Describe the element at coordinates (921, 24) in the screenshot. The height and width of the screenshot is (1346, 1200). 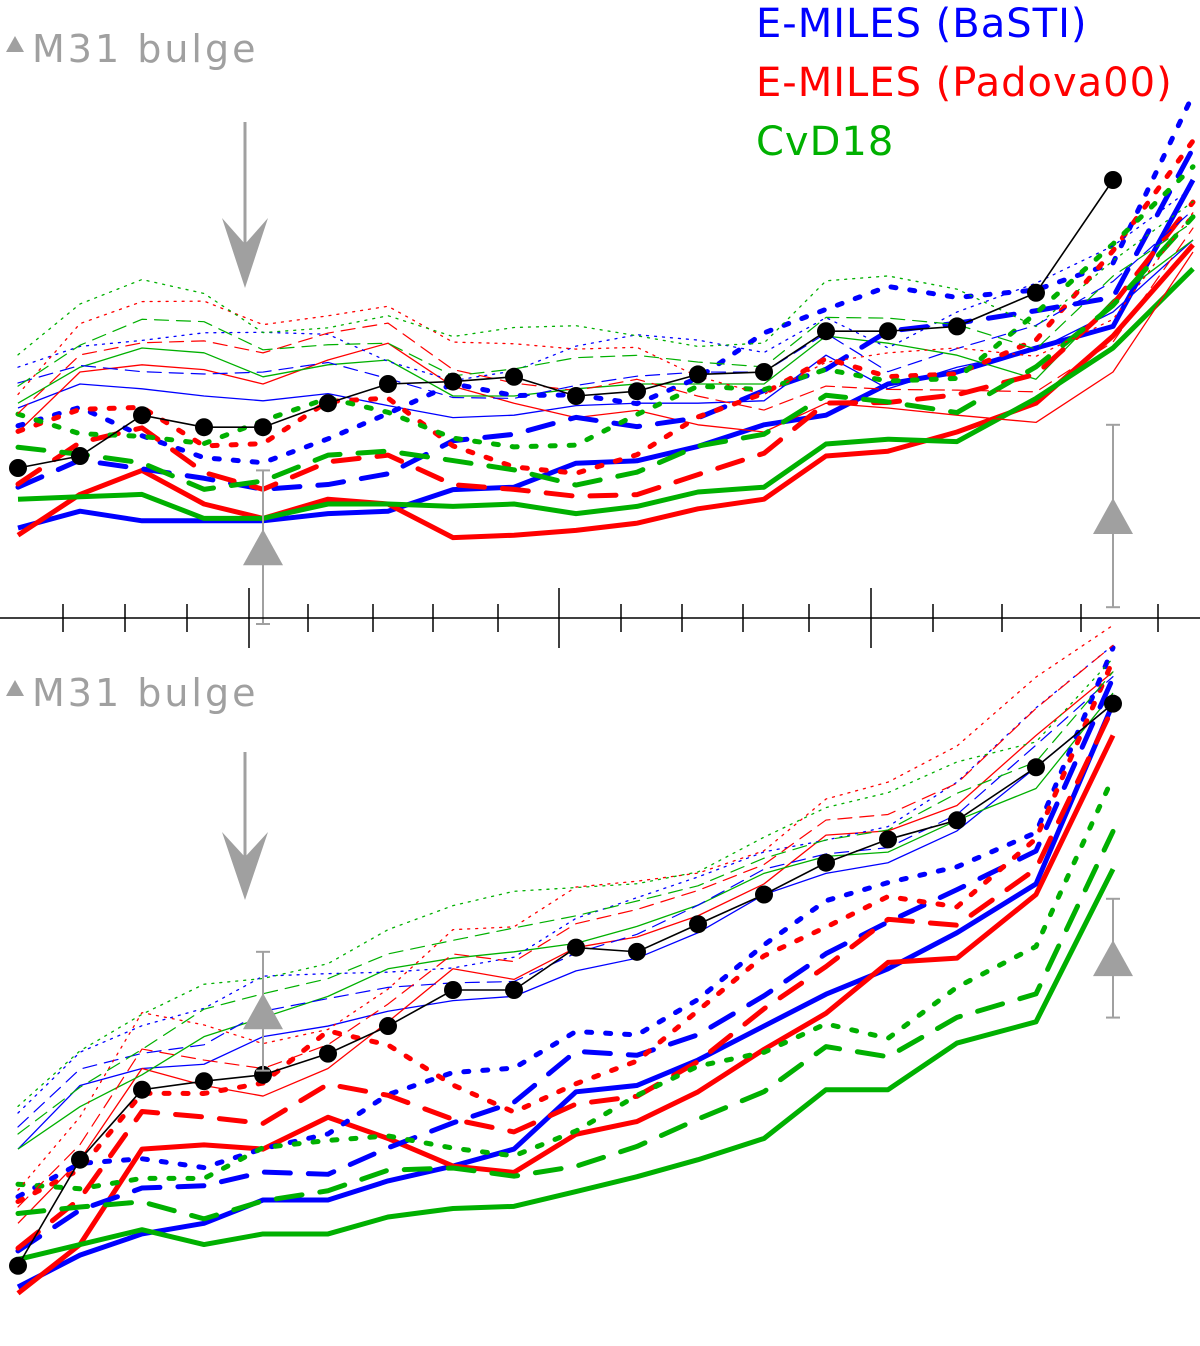
I see `legend-basti: E-MILES (BaSTI)` at that location.